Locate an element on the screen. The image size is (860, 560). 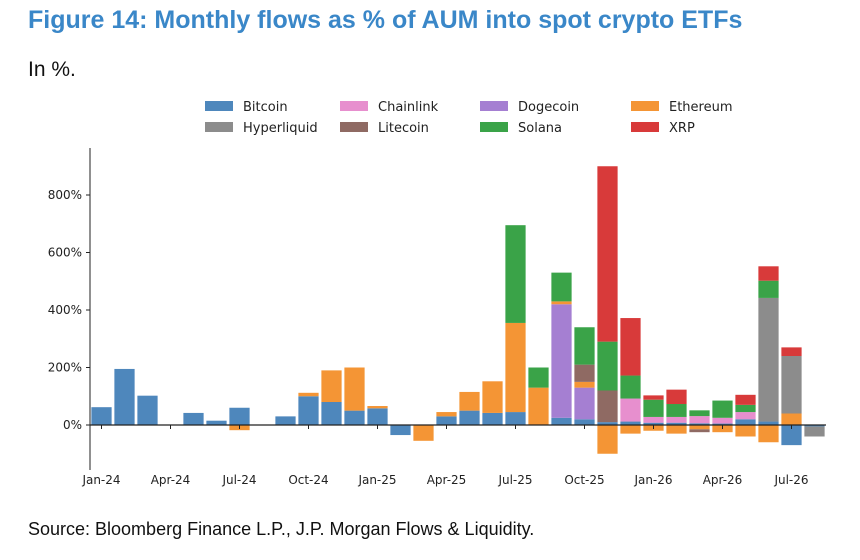
x-tick-label: Jul-26 is located at coordinates (790, 480).